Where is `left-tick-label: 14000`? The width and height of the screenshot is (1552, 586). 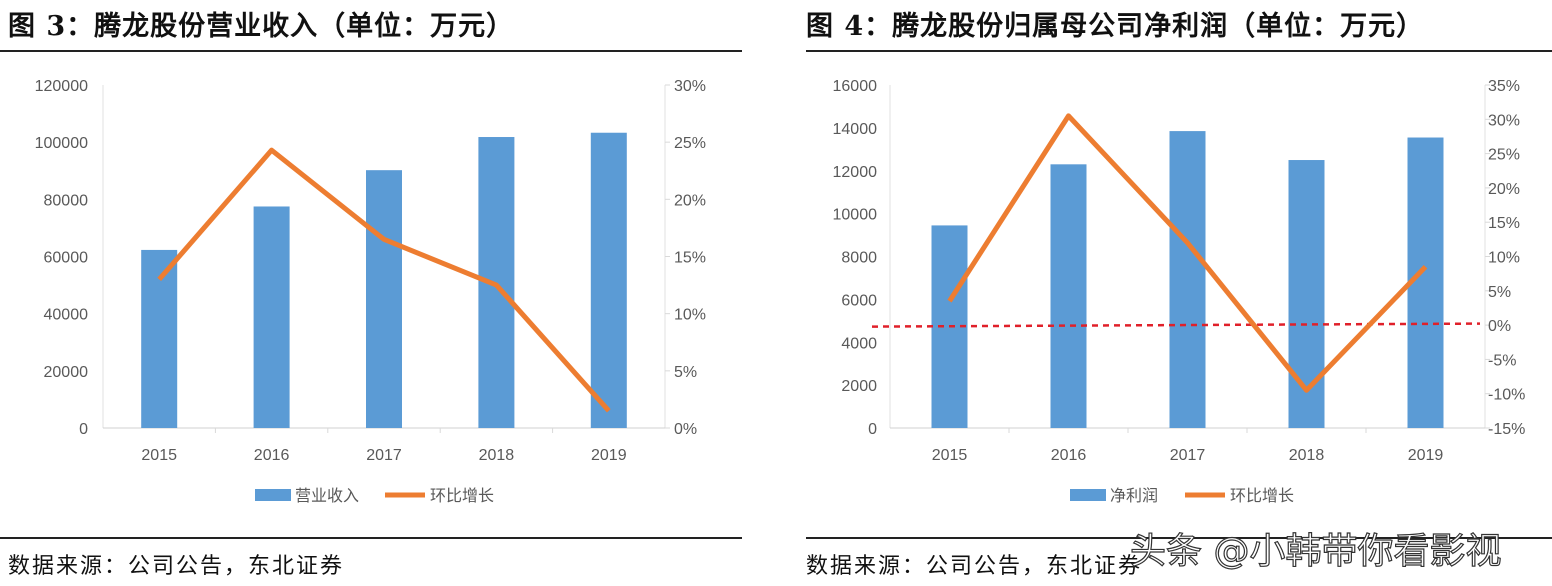
left-tick-label: 14000 is located at coordinates (855, 129).